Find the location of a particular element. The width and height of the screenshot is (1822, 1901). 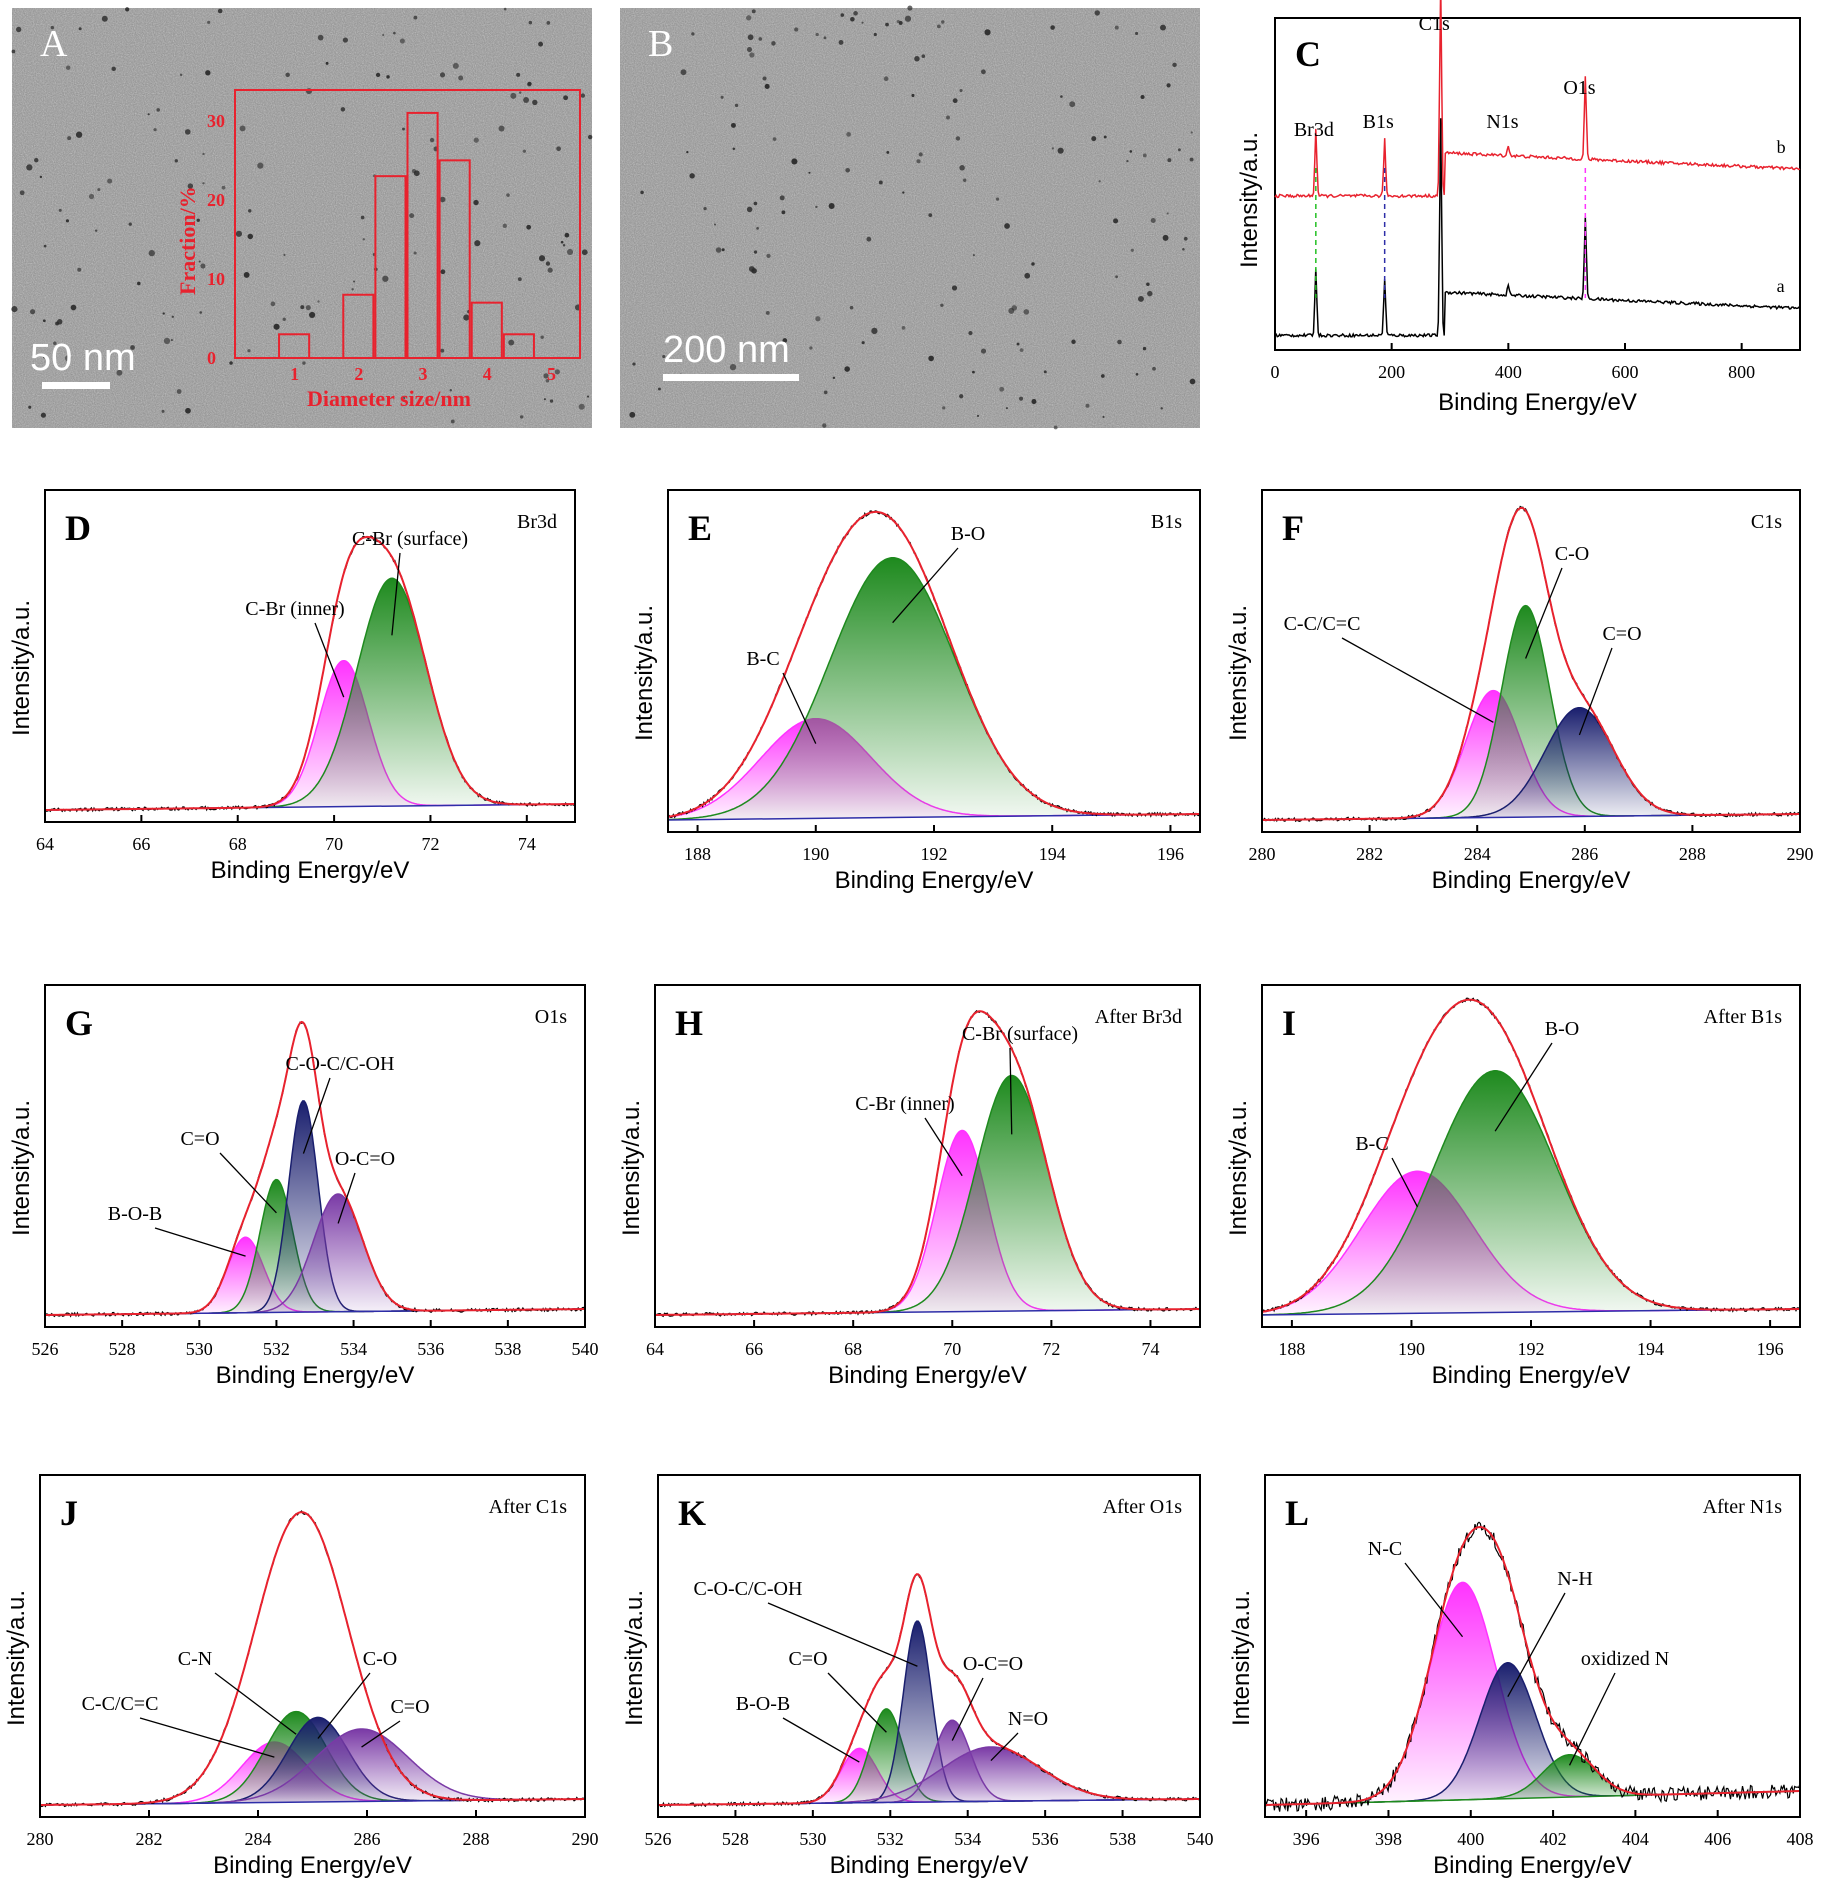

panel-letter-d: D is located at coordinates (78, 528).